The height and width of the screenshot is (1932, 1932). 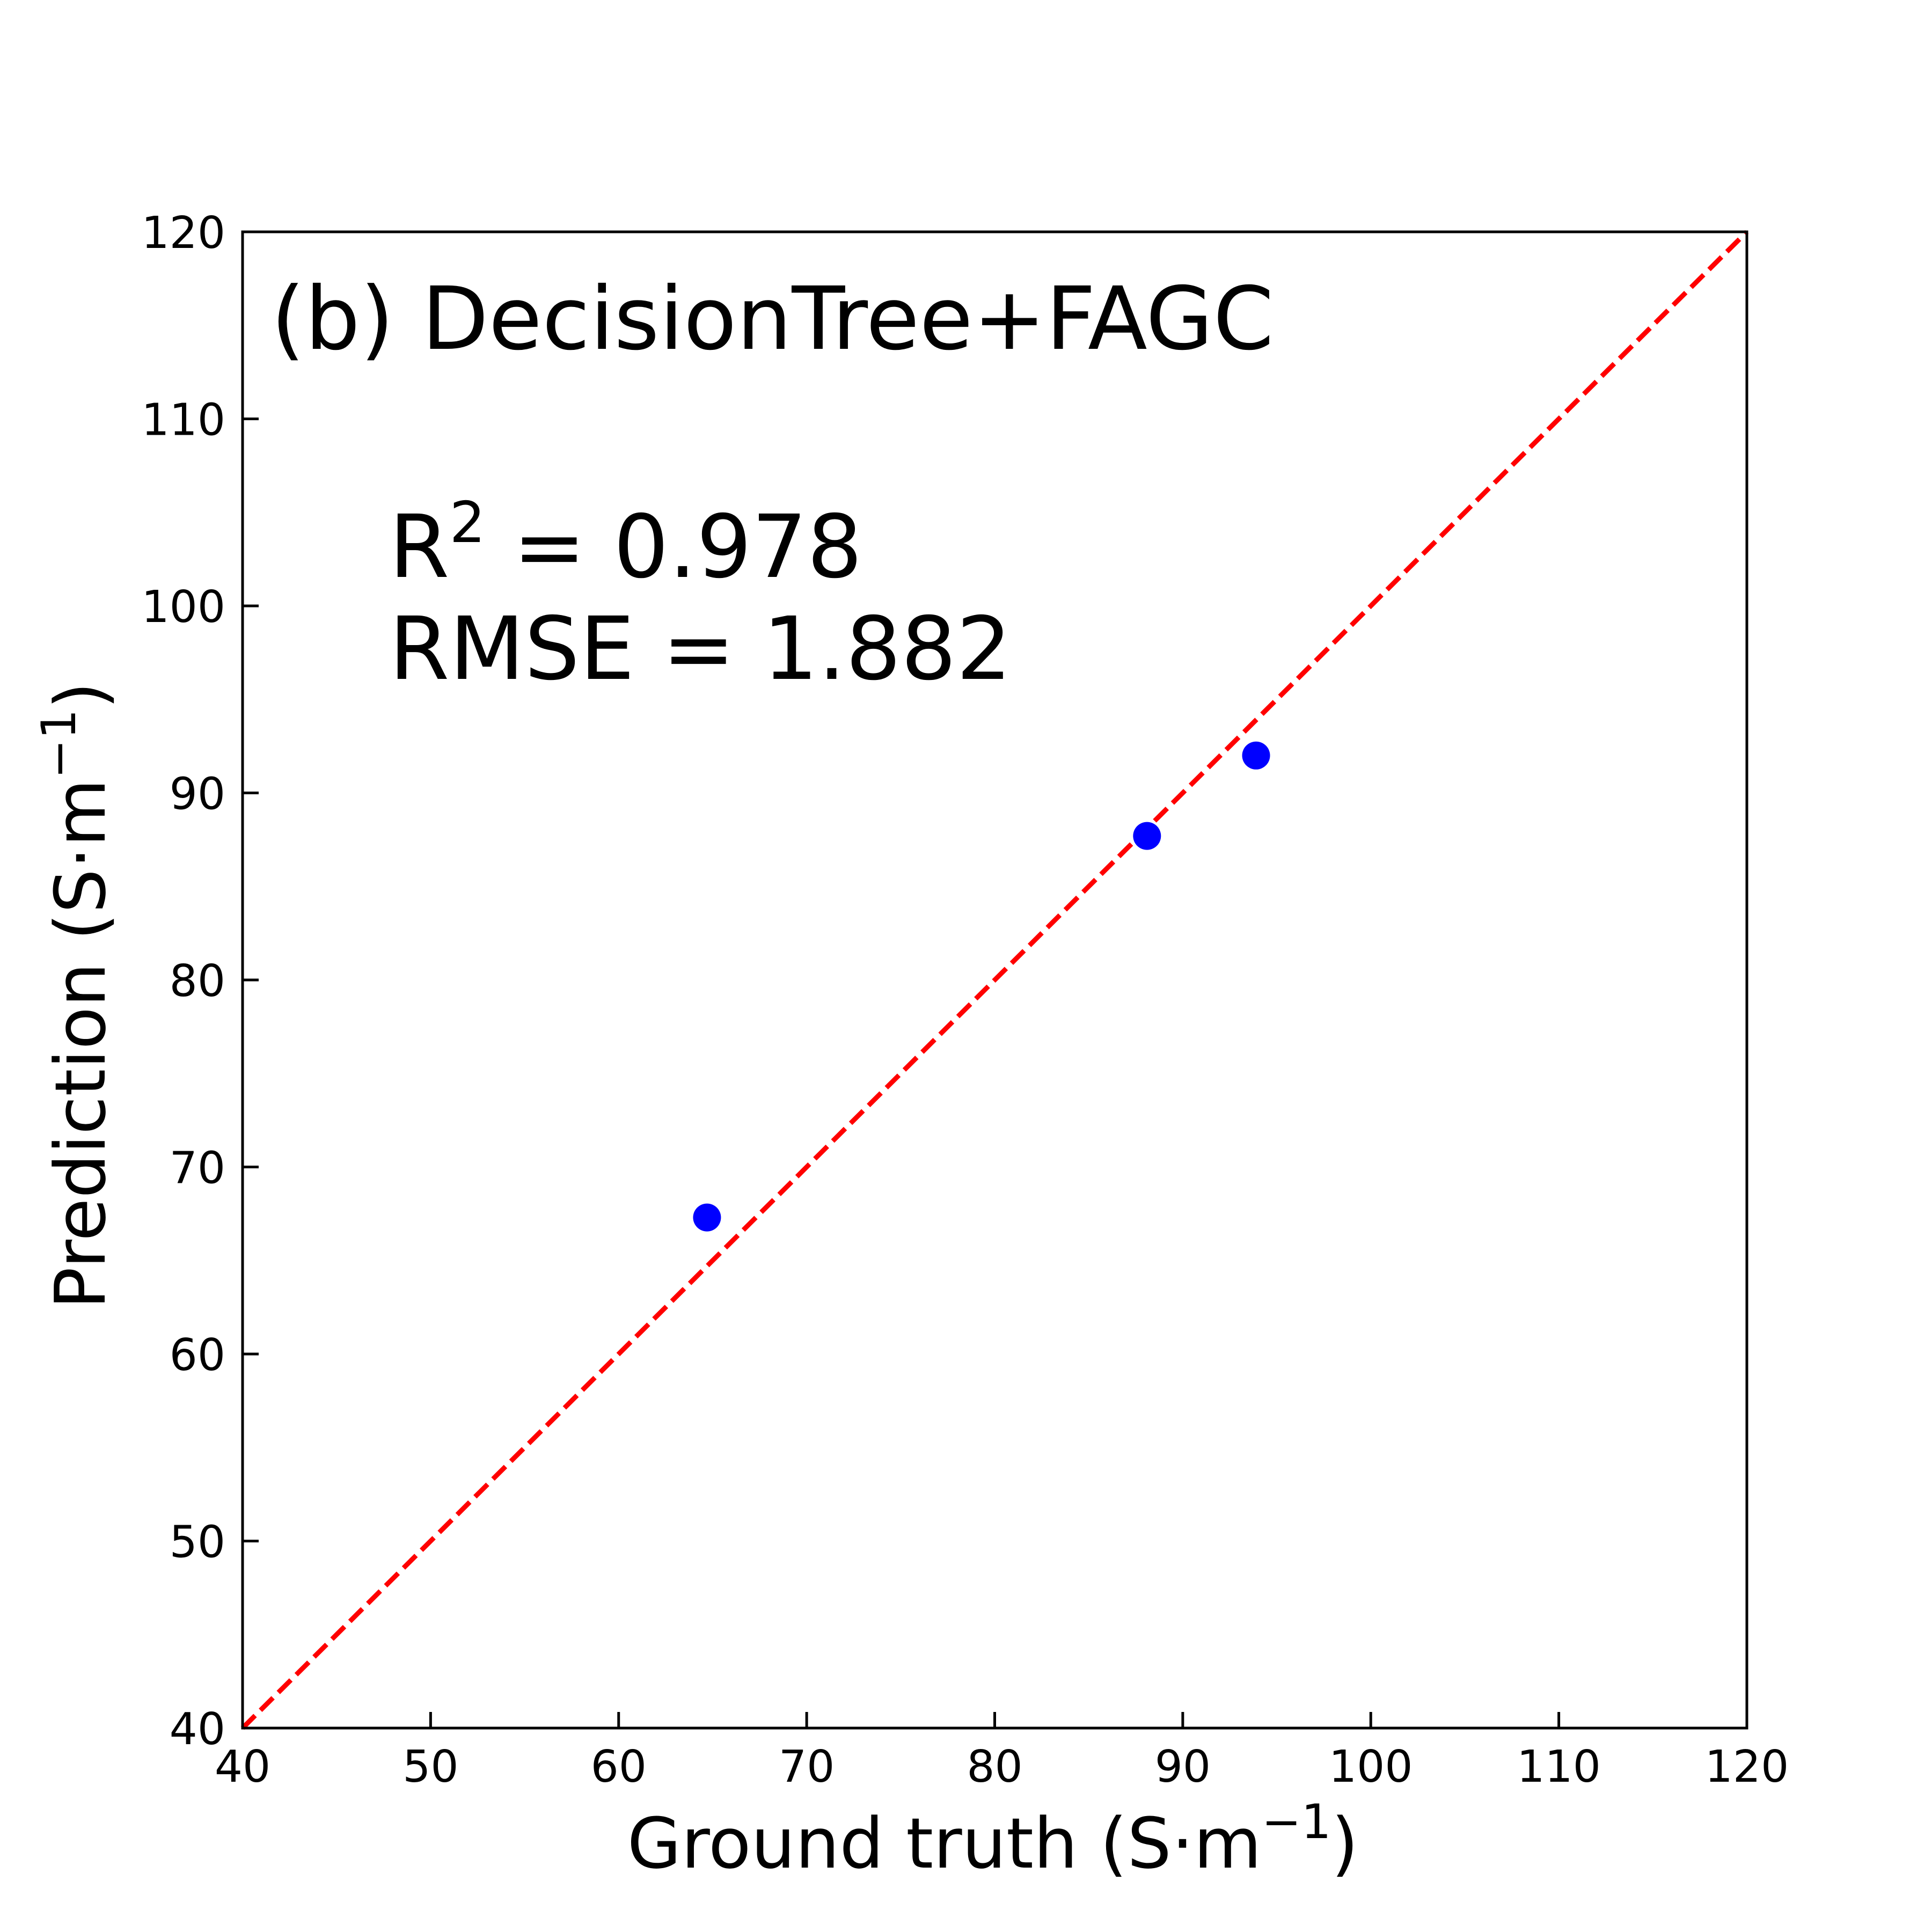 What do you see at coordinates (772, 319) in the screenshot?
I see `panel-title: (b) DecisionTree+FAGC` at bounding box center [772, 319].